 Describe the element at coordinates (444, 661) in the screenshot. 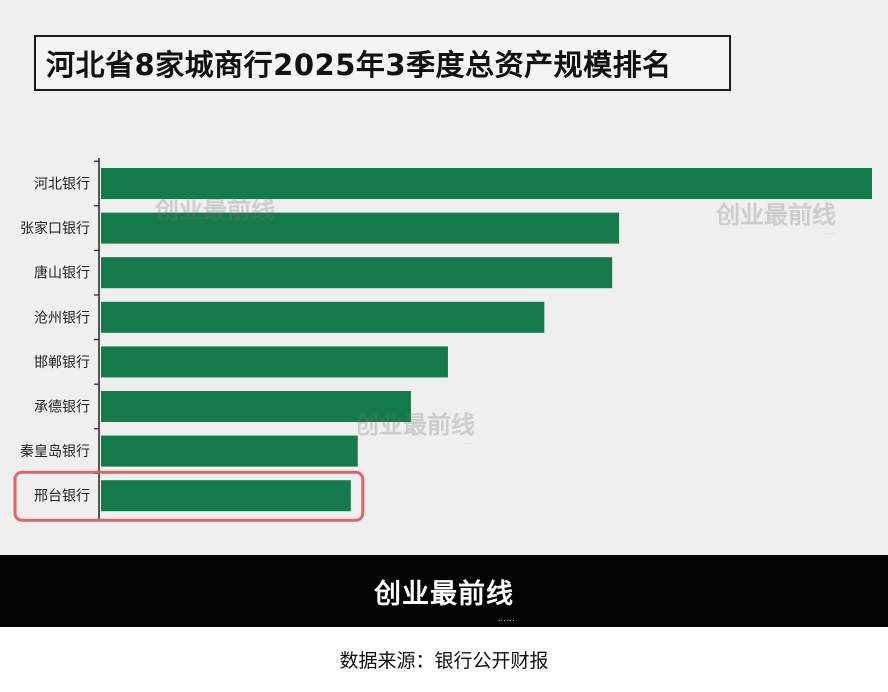

I see `data-source: 数据来源：银行公开财报` at that location.